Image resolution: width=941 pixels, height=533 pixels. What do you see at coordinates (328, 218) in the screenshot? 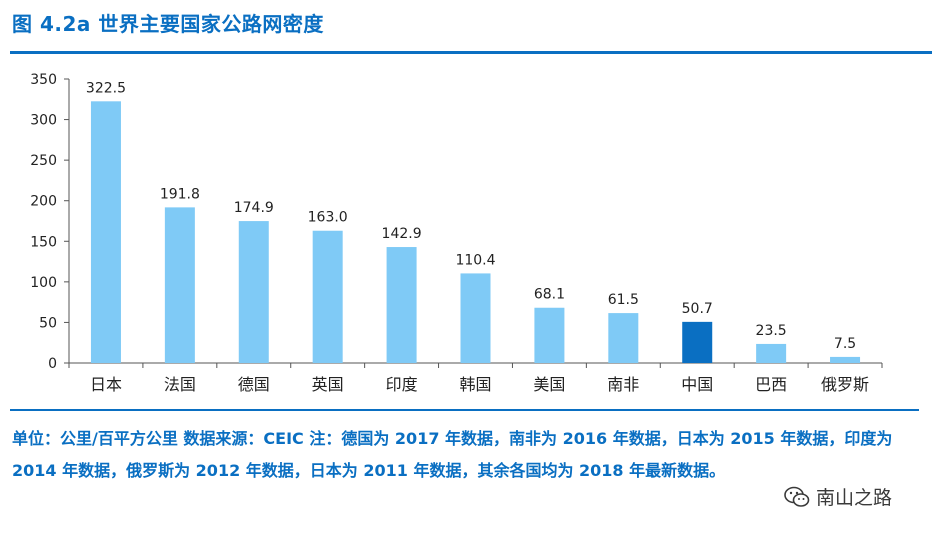
I see `data-label: 163.0` at bounding box center [328, 218].